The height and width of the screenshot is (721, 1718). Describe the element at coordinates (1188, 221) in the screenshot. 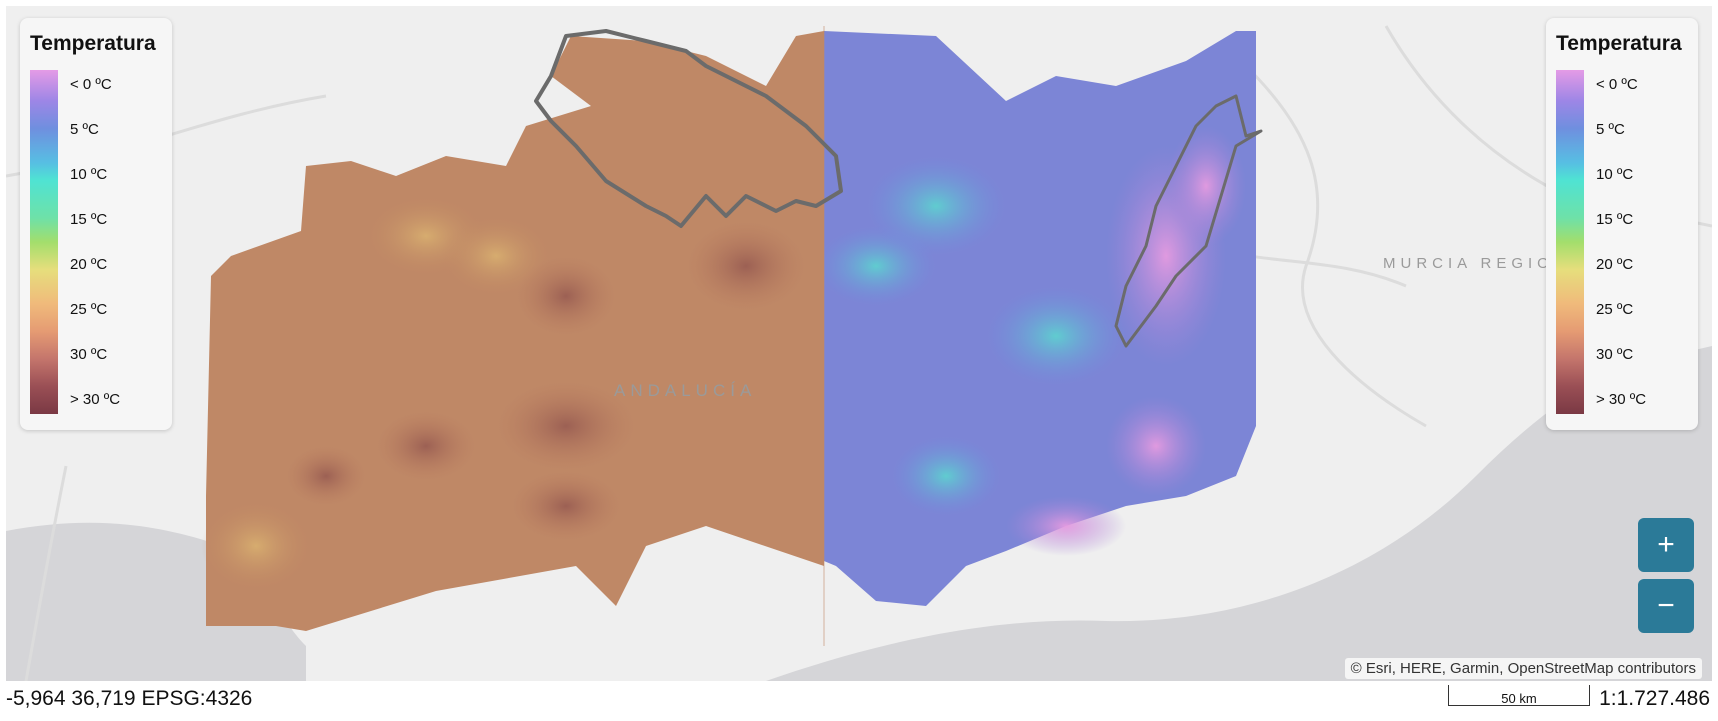

I see `province-boundary-east` at that location.